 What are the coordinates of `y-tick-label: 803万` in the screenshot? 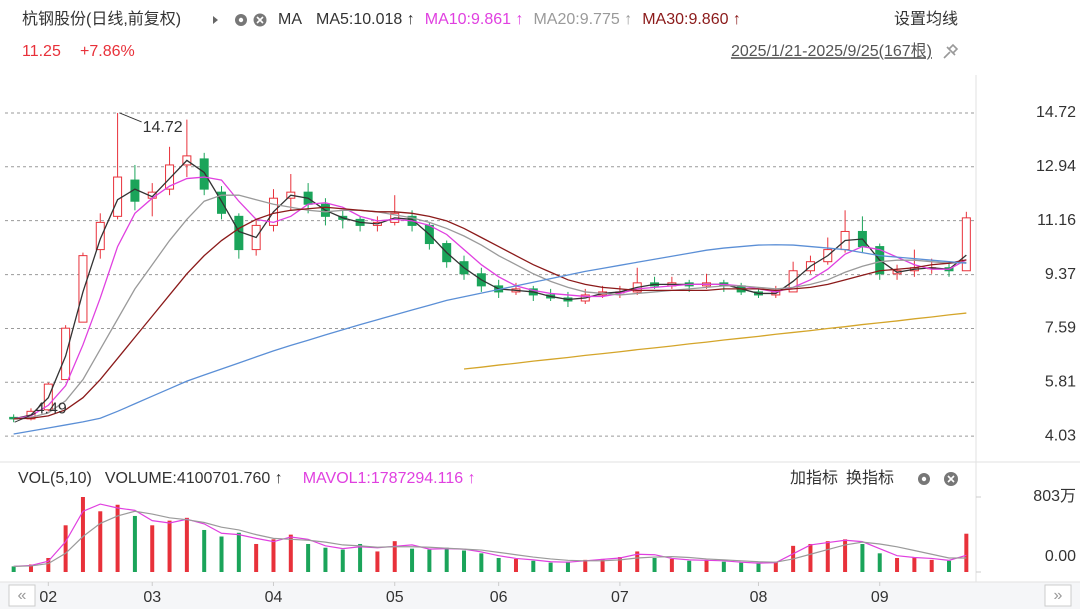 It's located at (1054, 496).